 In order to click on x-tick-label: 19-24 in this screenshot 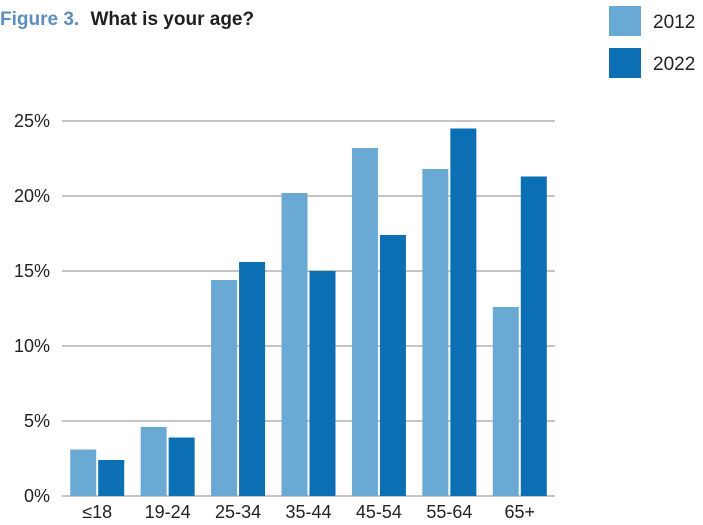, I will do `click(168, 512)`.